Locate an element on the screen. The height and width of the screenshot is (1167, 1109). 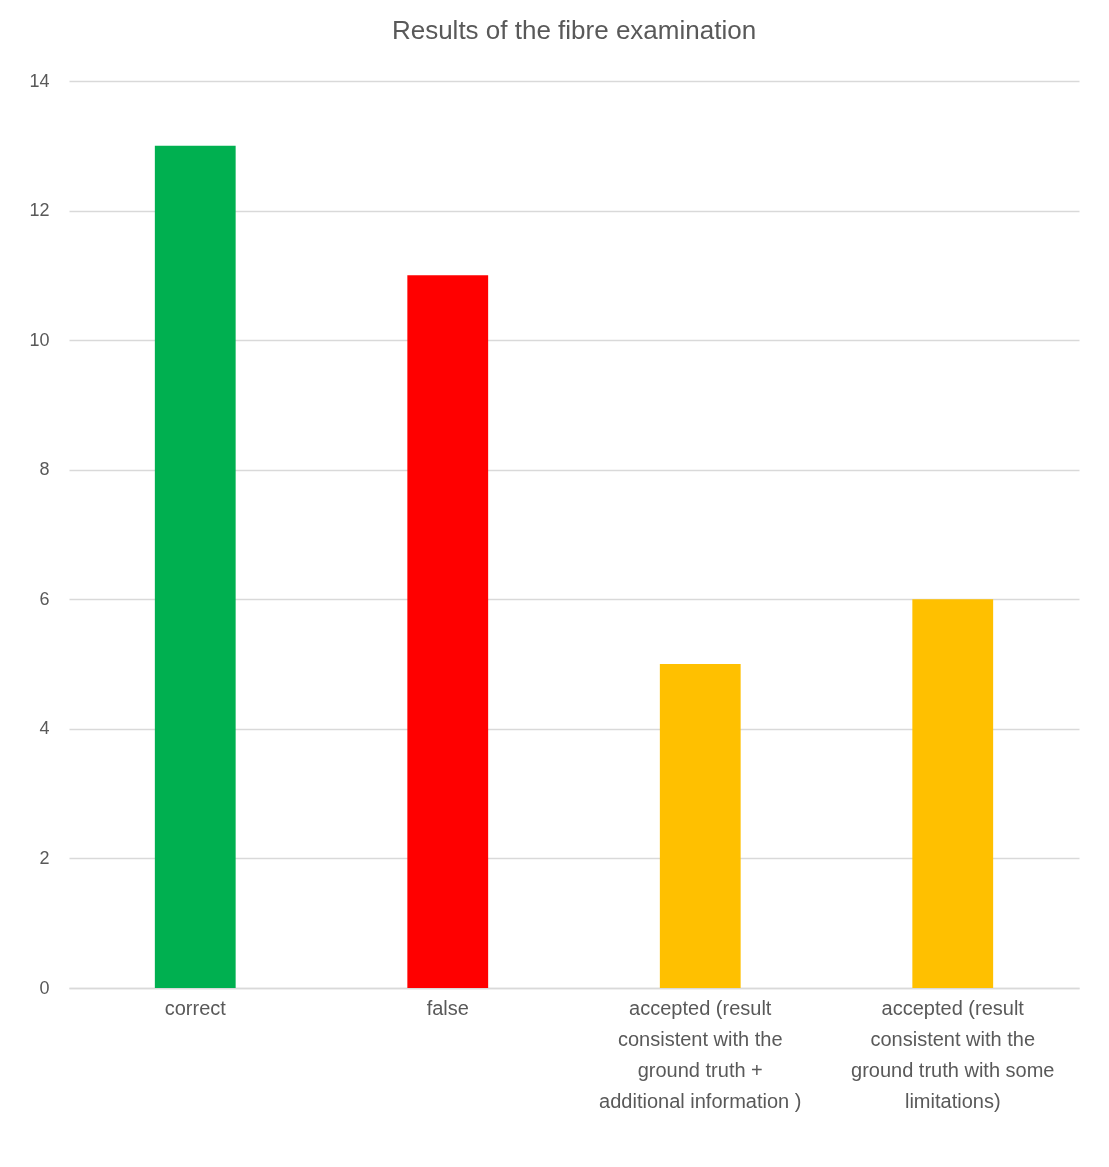
x-tick-label: accepted (result consistent with the ground truth with some limitations) is located at coordinates (953, 1054).